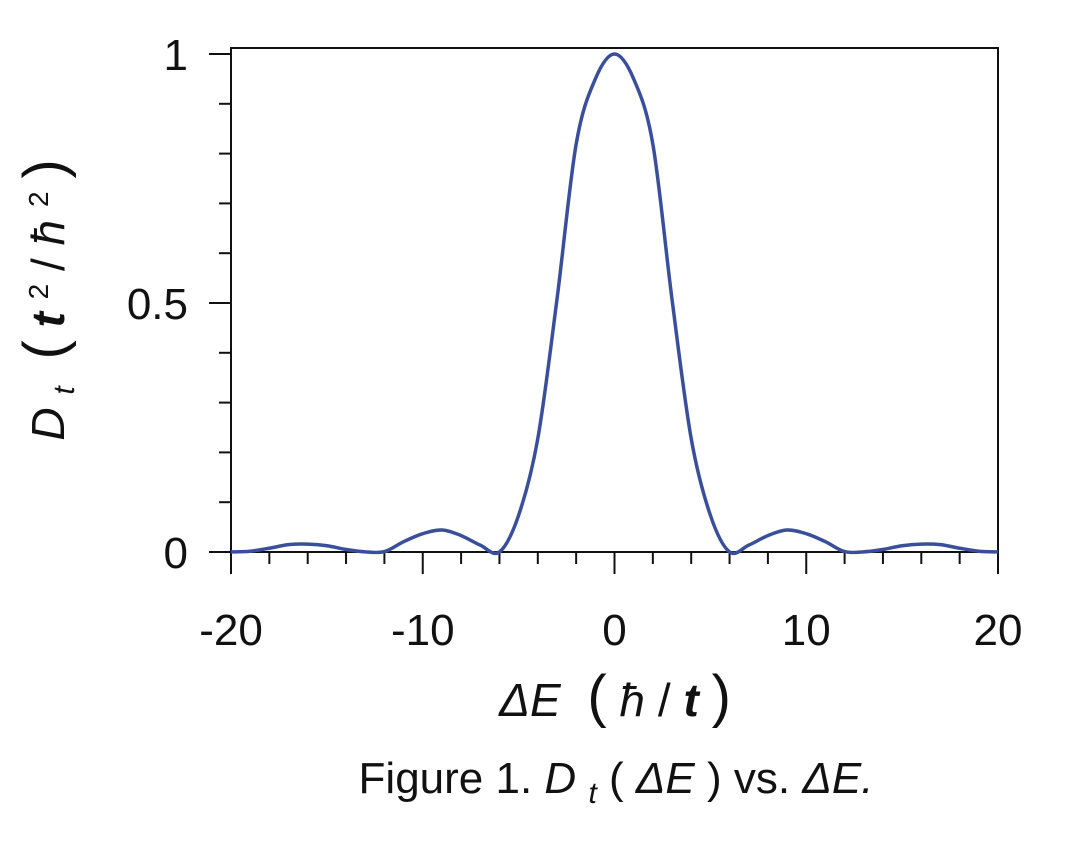 This screenshot has height=842, width=1092. What do you see at coordinates (231, 630) in the screenshot?
I see `x-tick-label: -20` at bounding box center [231, 630].